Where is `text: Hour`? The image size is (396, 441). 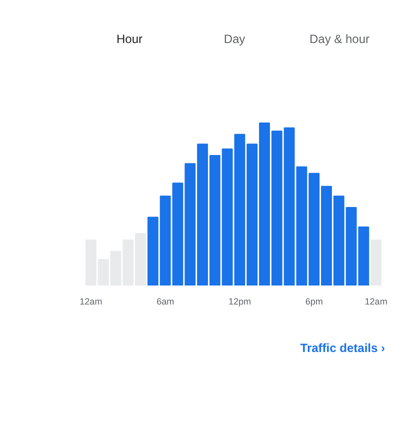
text: Hour is located at coordinates (129, 39).